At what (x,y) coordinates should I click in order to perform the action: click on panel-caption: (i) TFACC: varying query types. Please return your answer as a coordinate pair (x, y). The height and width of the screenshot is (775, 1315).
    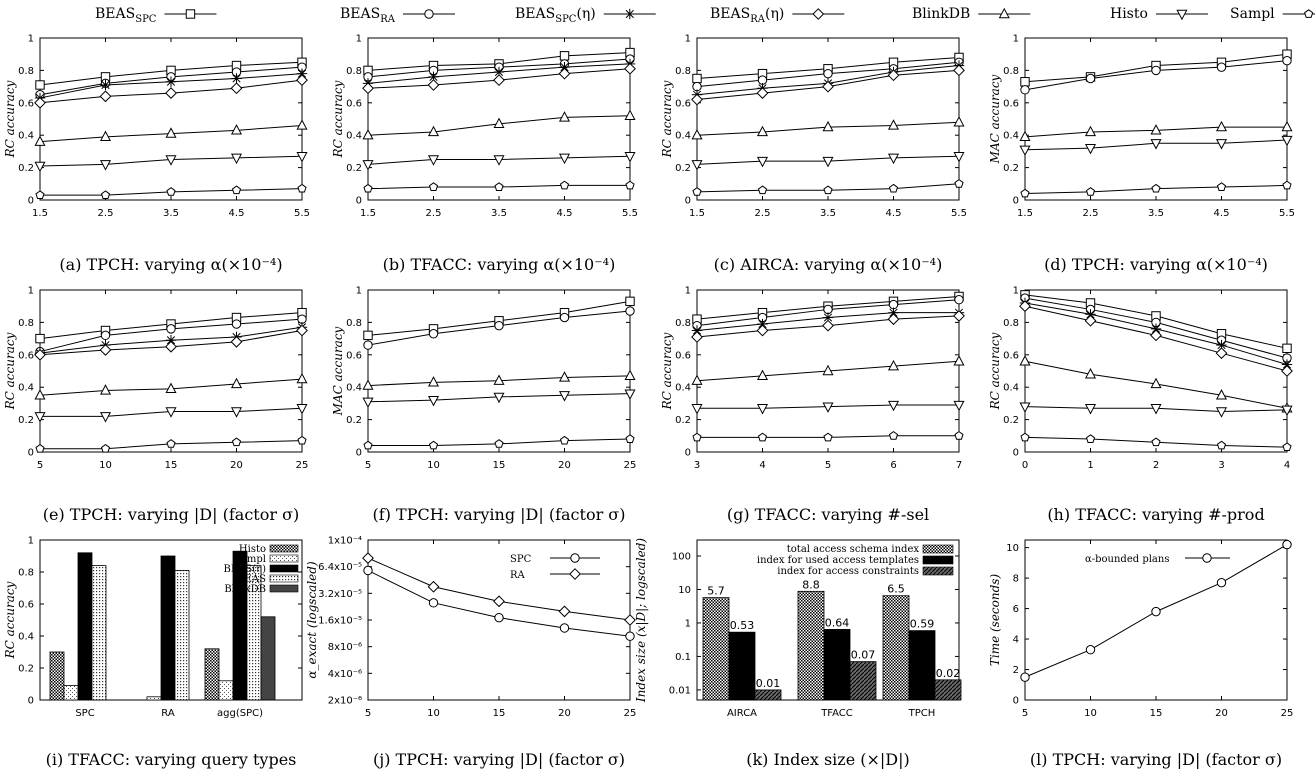
    Looking at the image, I should click on (171, 759).